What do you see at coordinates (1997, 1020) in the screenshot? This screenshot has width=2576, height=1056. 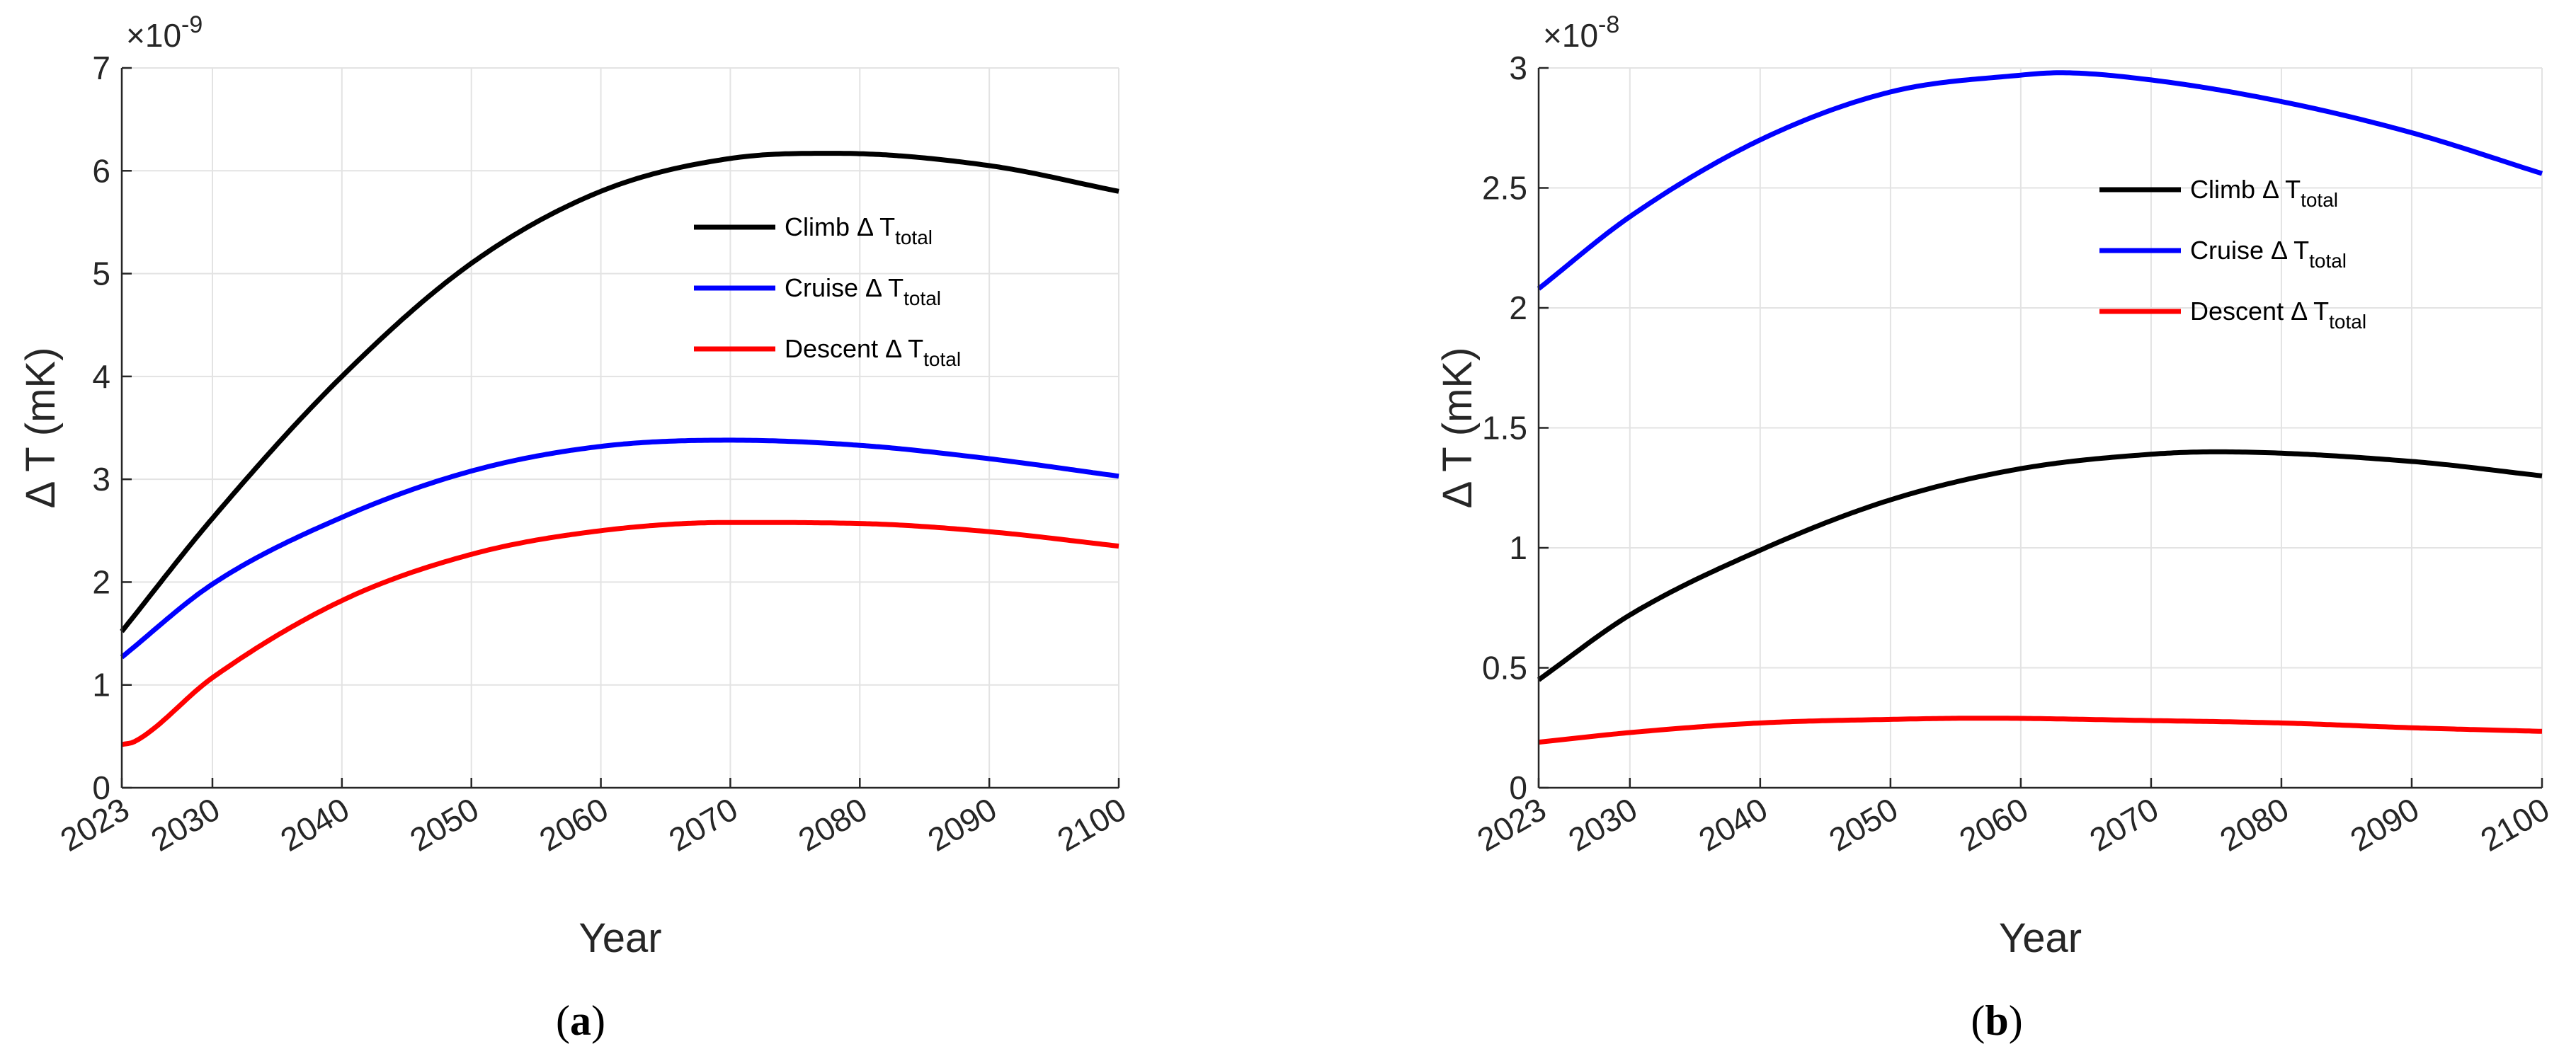 I see `panel-label: (b)` at bounding box center [1997, 1020].